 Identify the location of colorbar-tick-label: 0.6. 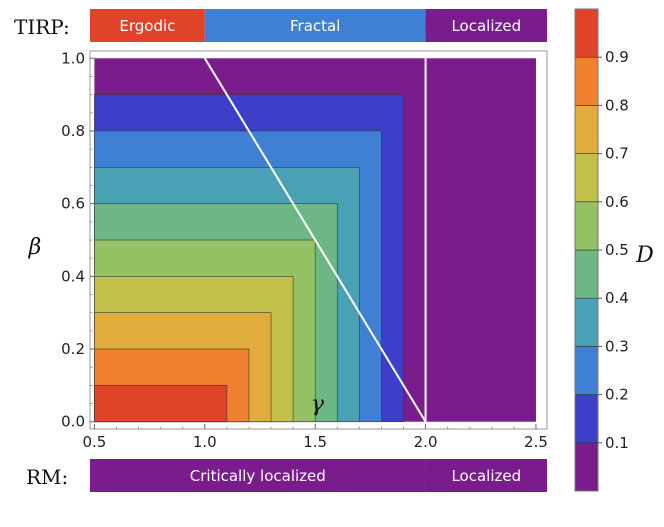
(617, 202).